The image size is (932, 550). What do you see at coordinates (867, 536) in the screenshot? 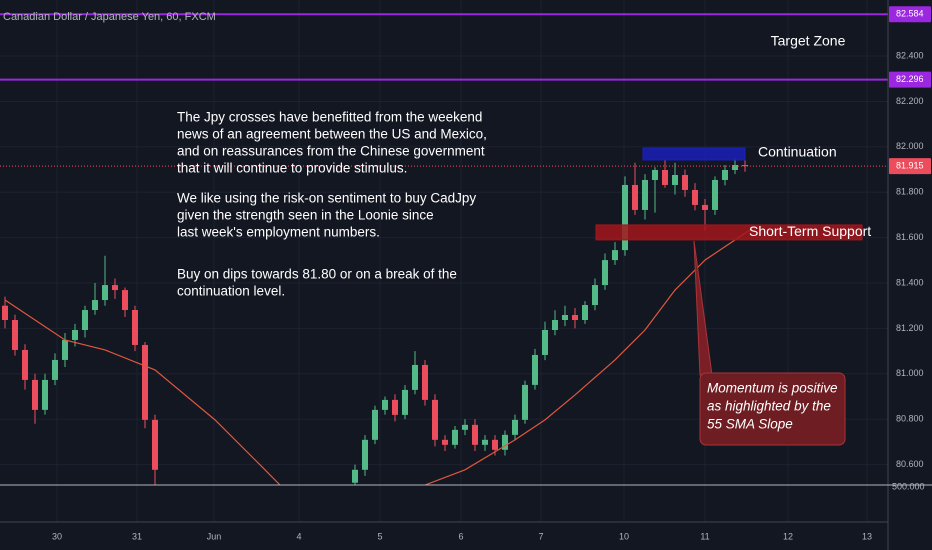
I see `x-tick-label: 13` at bounding box center [867, 536].